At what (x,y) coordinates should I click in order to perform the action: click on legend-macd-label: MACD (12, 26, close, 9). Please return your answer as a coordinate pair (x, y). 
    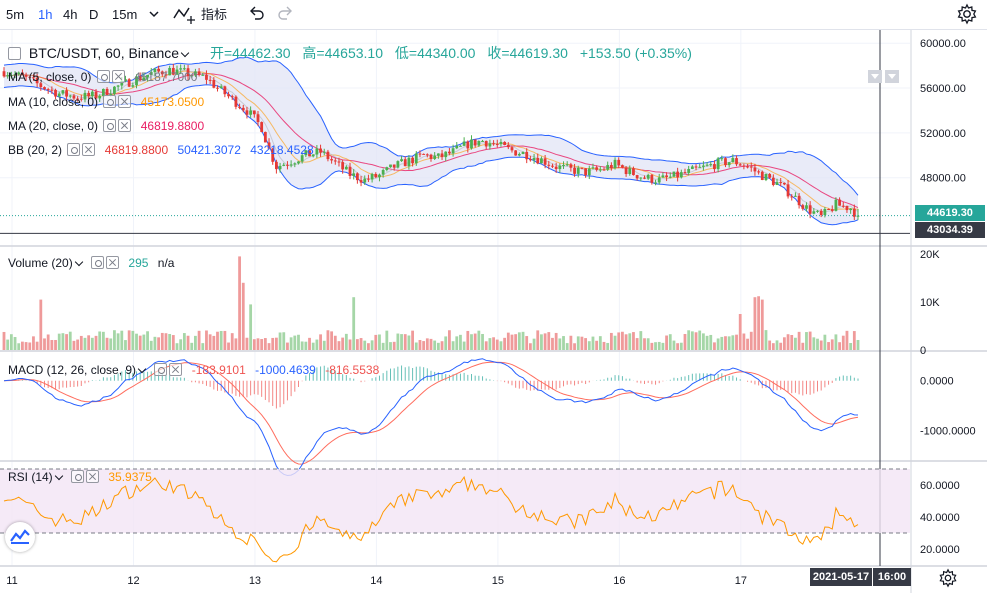
    Looking at the image, I should click on (72, 370).